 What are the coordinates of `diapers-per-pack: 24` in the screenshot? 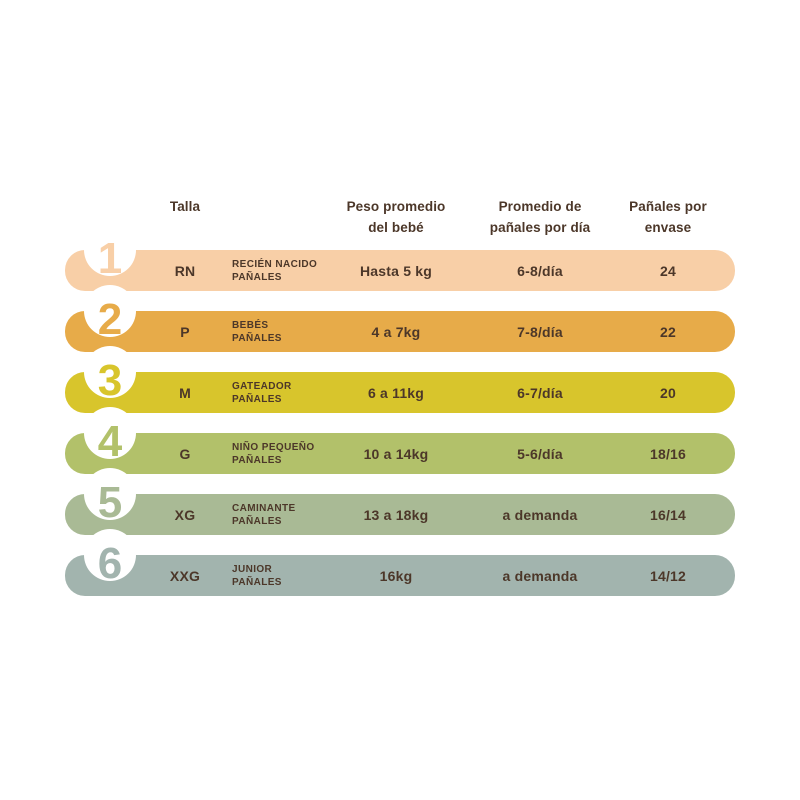 It's located at (668, 270).